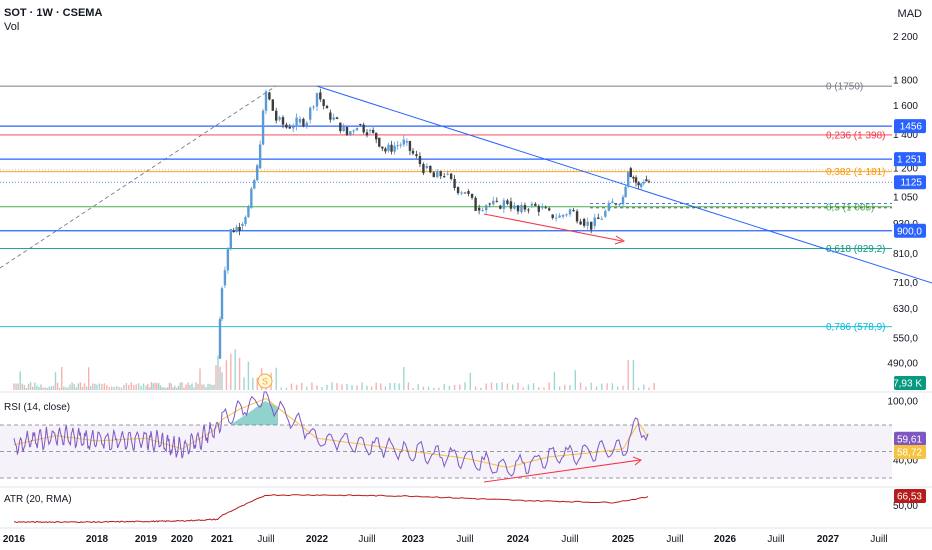 This screenshot has height=550, width=932. Describe the element at coordinates (53, 13) in the screenshot. I see `symbol-title: SOT · 1W · CSEMA` at that location.